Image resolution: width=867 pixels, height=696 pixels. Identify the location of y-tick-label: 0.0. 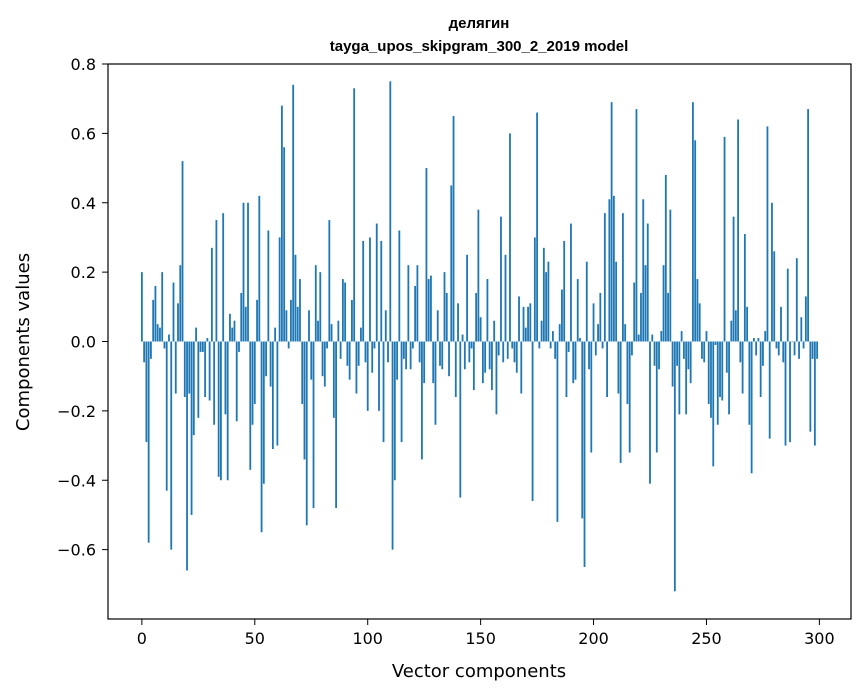
(83, 342).